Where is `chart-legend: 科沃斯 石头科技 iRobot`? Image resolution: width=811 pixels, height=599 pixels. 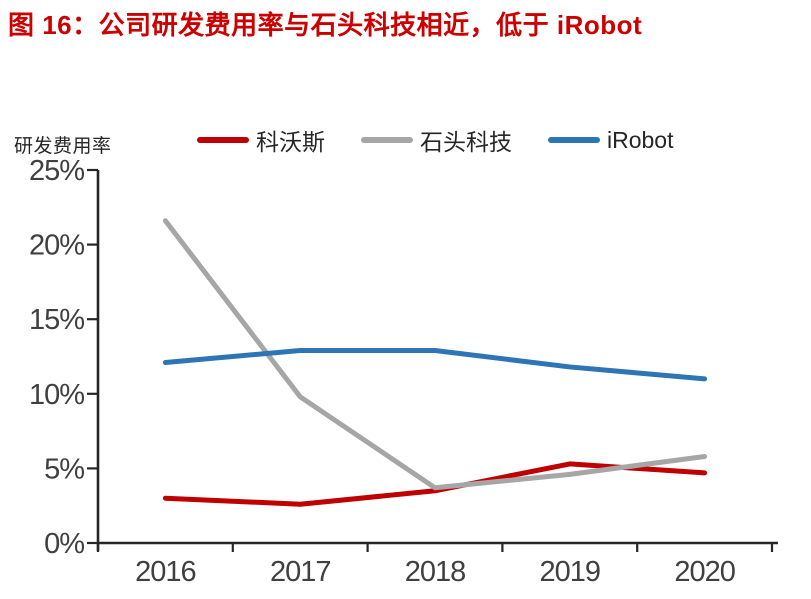 chart-legend: 科沃斯 石头科技 iRobot is located at coordinates (435, 140).